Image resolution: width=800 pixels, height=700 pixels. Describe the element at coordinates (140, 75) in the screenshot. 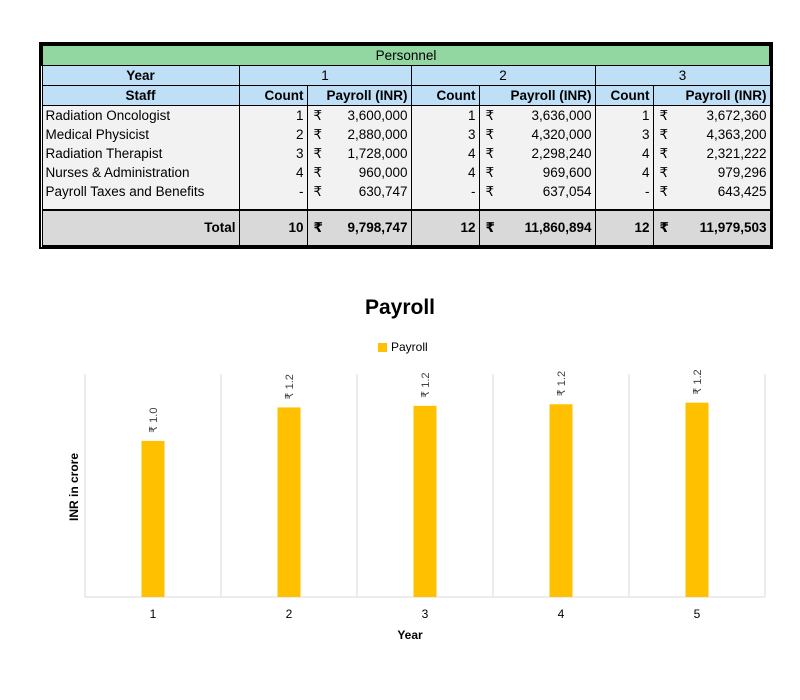

I see `year-label: Year` at that location.